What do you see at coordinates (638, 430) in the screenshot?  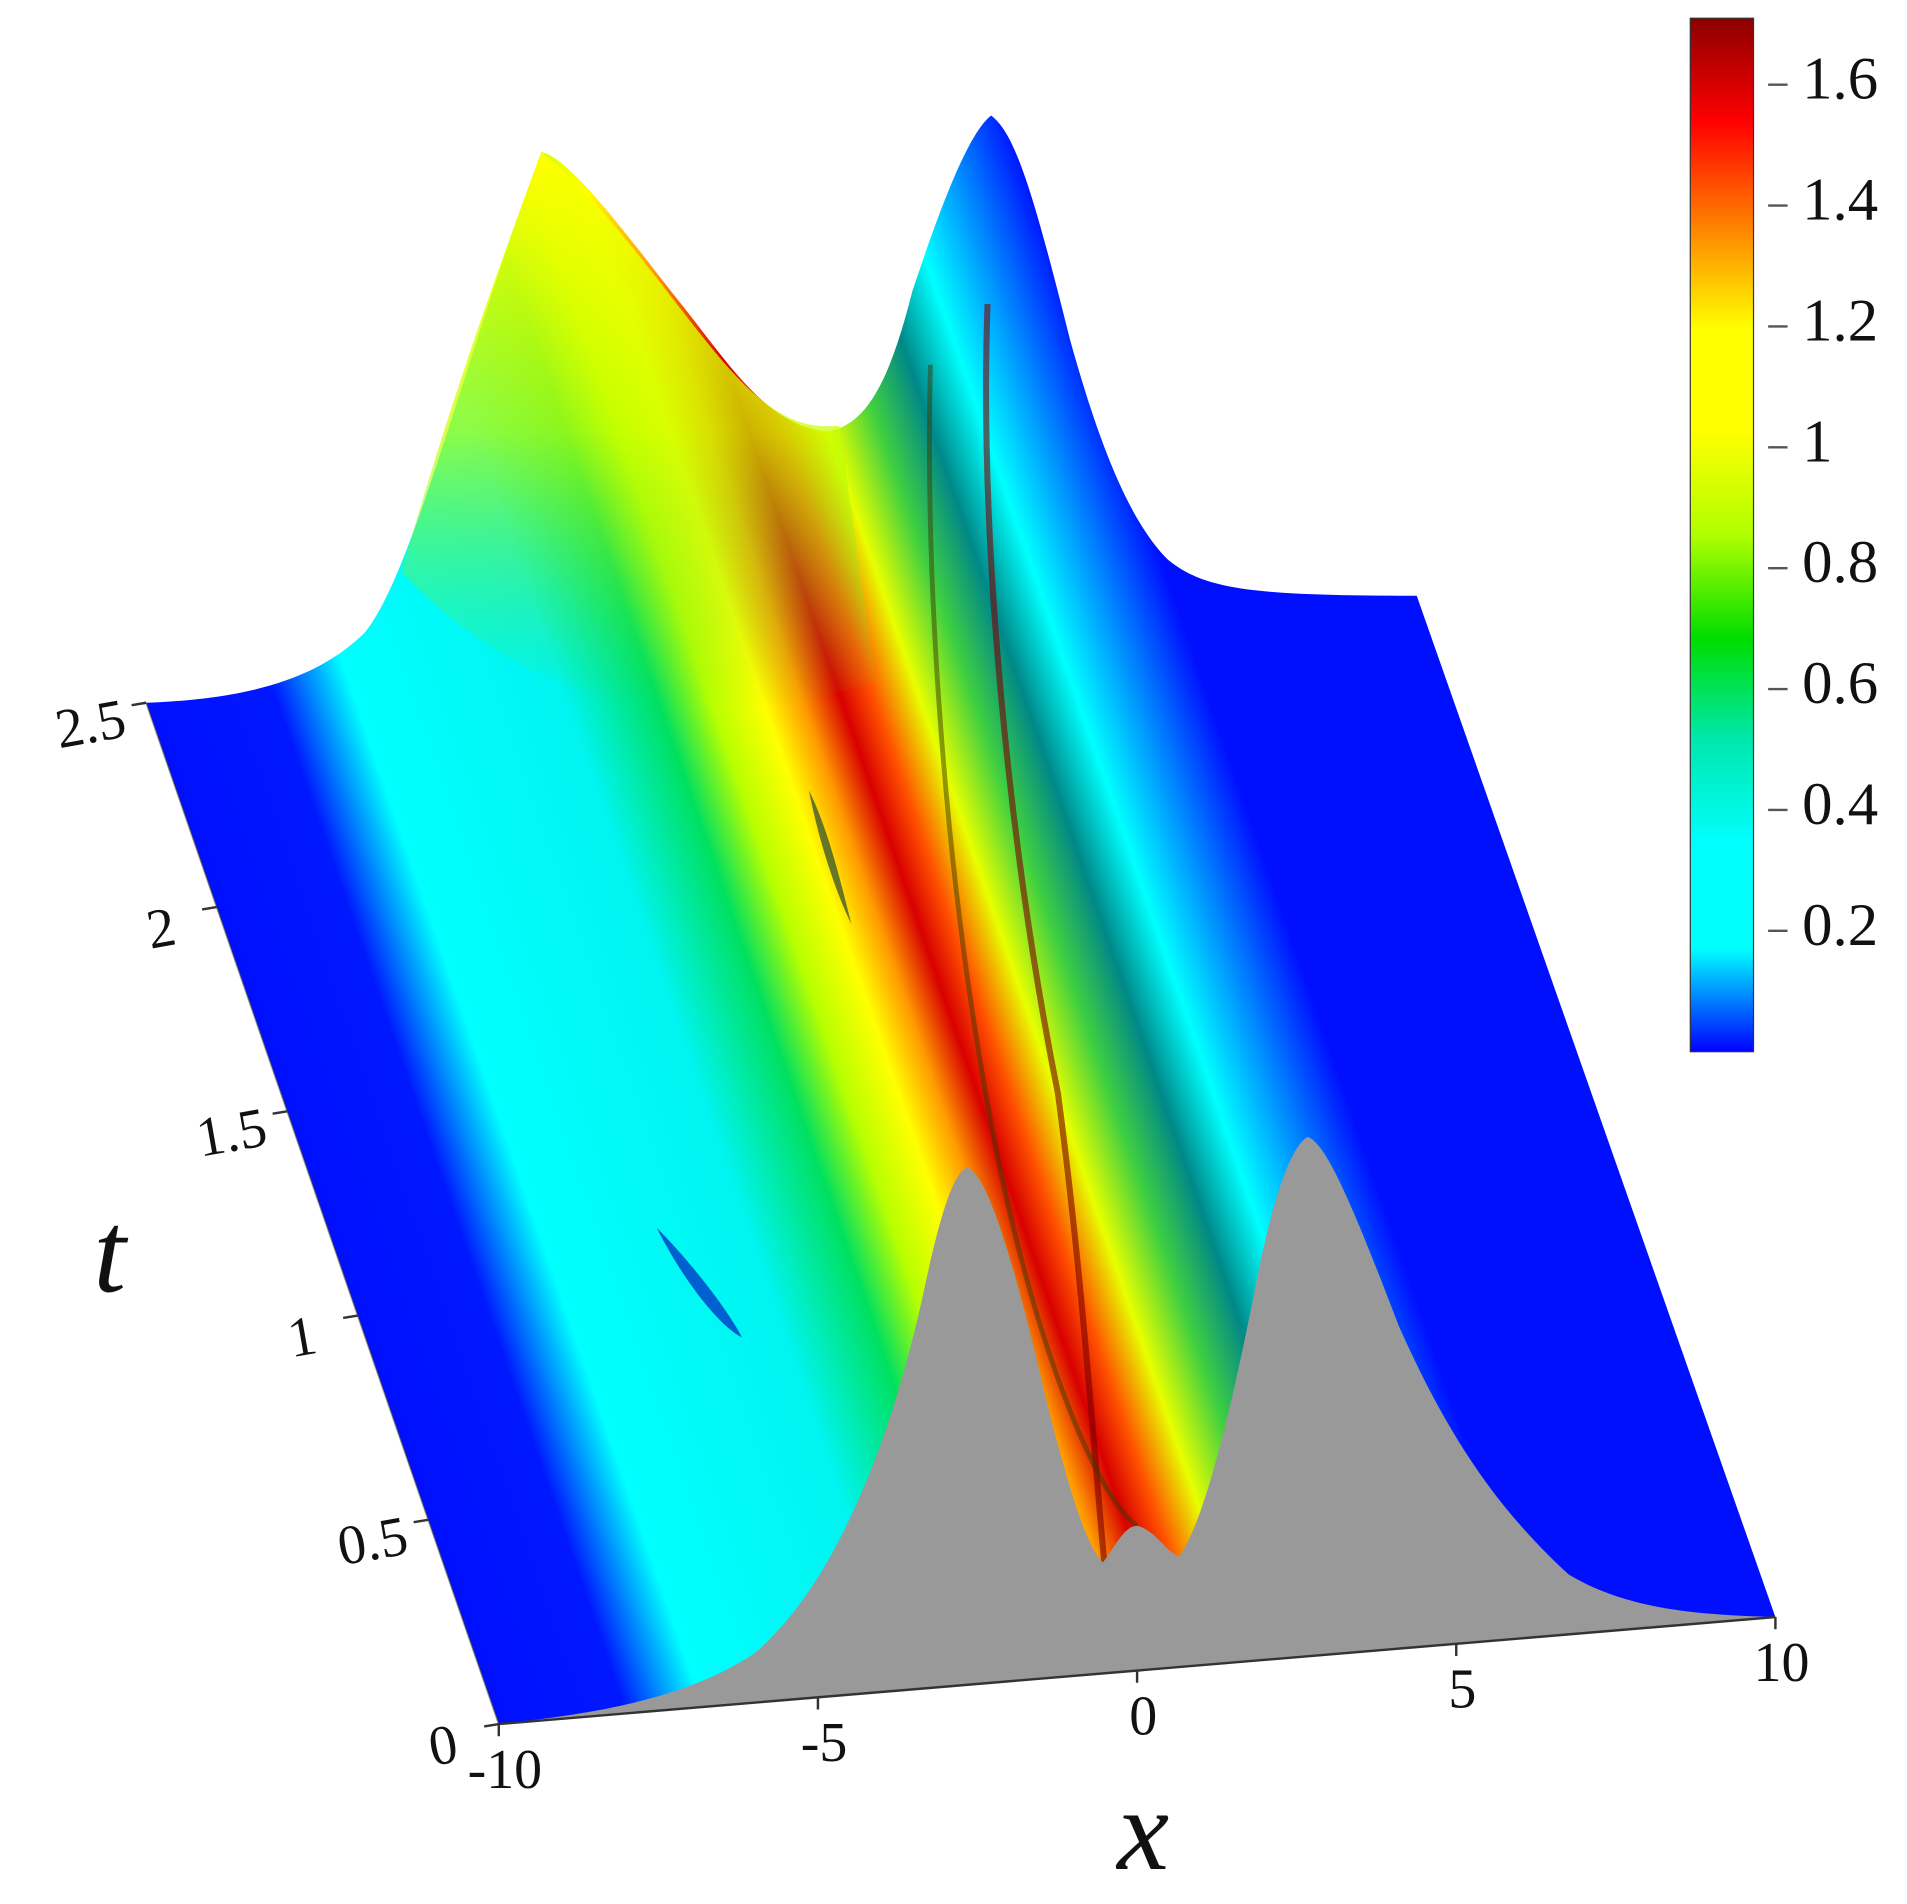 I see `surface-highlight` at bounding box center [638, 430].